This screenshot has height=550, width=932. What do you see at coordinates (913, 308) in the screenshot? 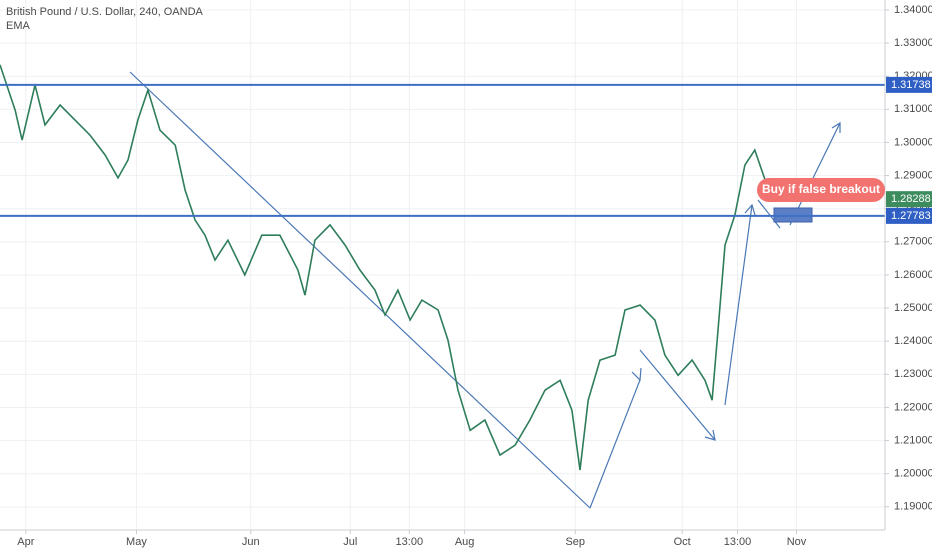
I see `y-tick-label: 1.25000` at bounding box center [913, 308].